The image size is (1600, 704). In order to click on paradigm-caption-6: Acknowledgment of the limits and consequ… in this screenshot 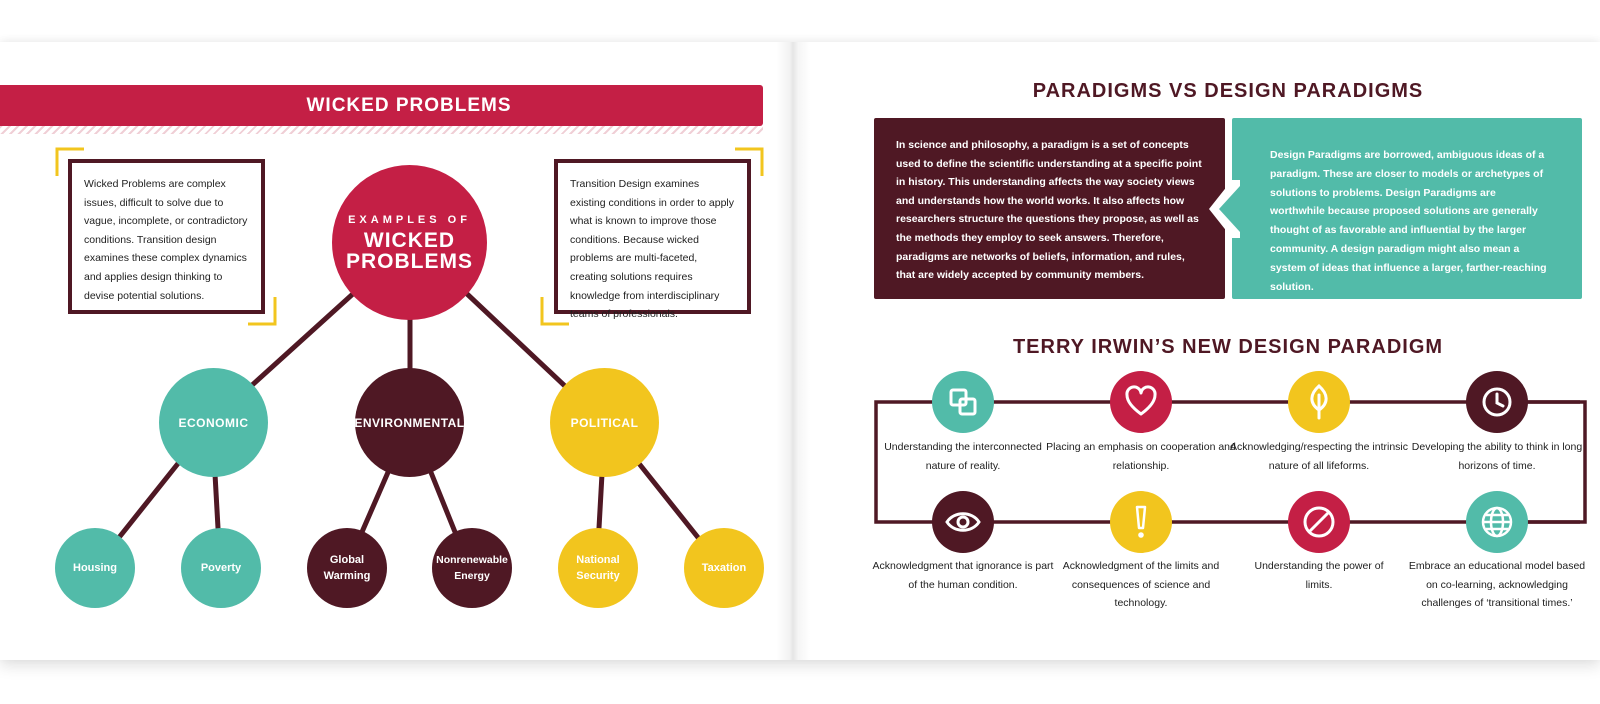, I will do `click(1141, 585)`.